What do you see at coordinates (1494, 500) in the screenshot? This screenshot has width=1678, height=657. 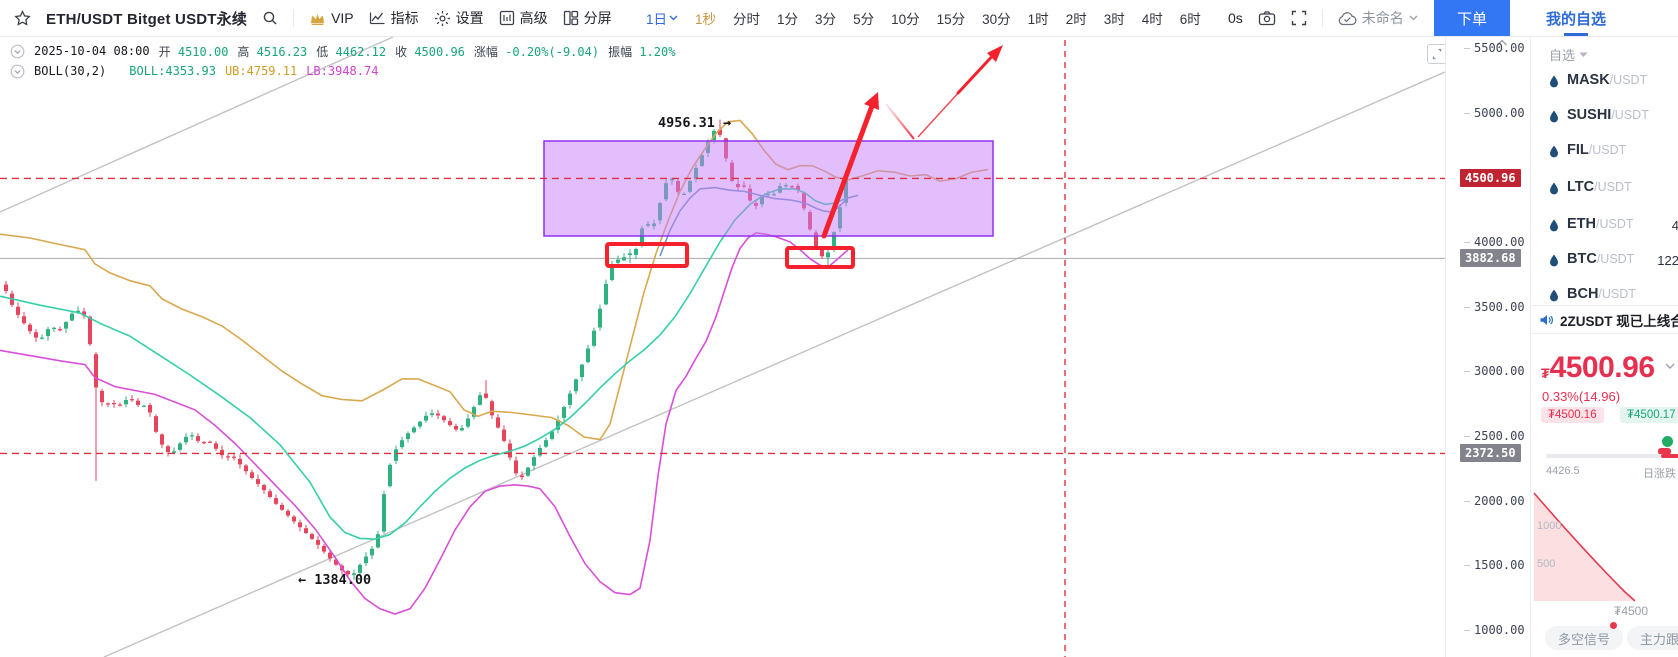 I see `axis-tick-2000.00: 2000.00` at bounding box center [1494, 500].